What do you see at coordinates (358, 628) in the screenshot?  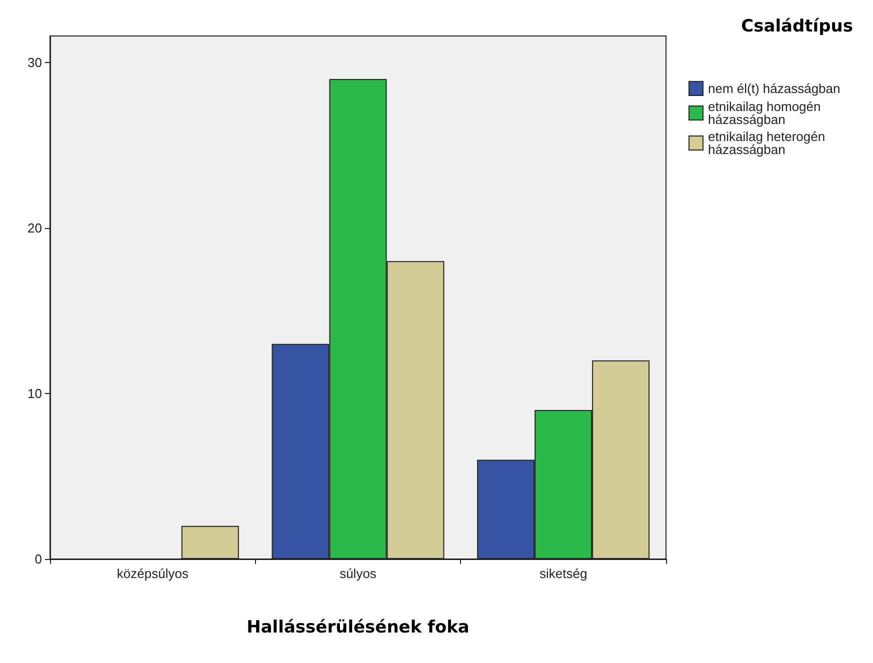 I see `x-axis-title: Hallássérülésének foka` at bounding box center [358, 628].